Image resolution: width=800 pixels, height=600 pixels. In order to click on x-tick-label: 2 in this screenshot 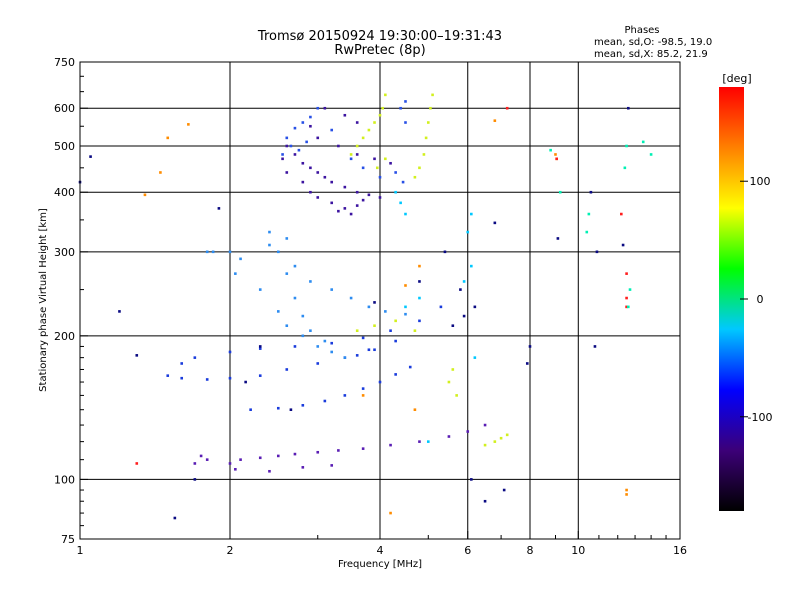, I will do `click(230, 550)`.